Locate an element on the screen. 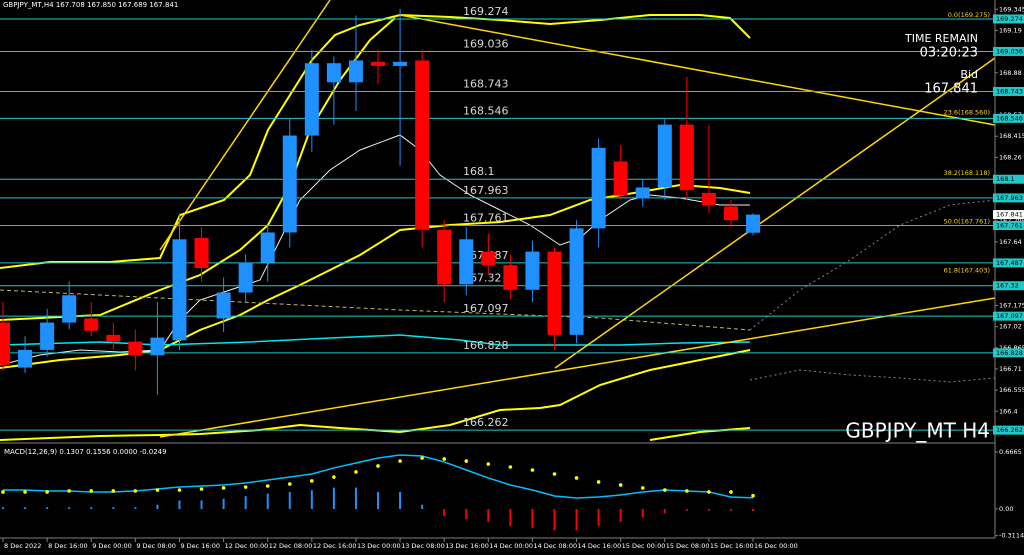 Image resolution: width=1024 pixels, height=555 pixels. level-label: 167.761 is located at coordinates (486, 218).